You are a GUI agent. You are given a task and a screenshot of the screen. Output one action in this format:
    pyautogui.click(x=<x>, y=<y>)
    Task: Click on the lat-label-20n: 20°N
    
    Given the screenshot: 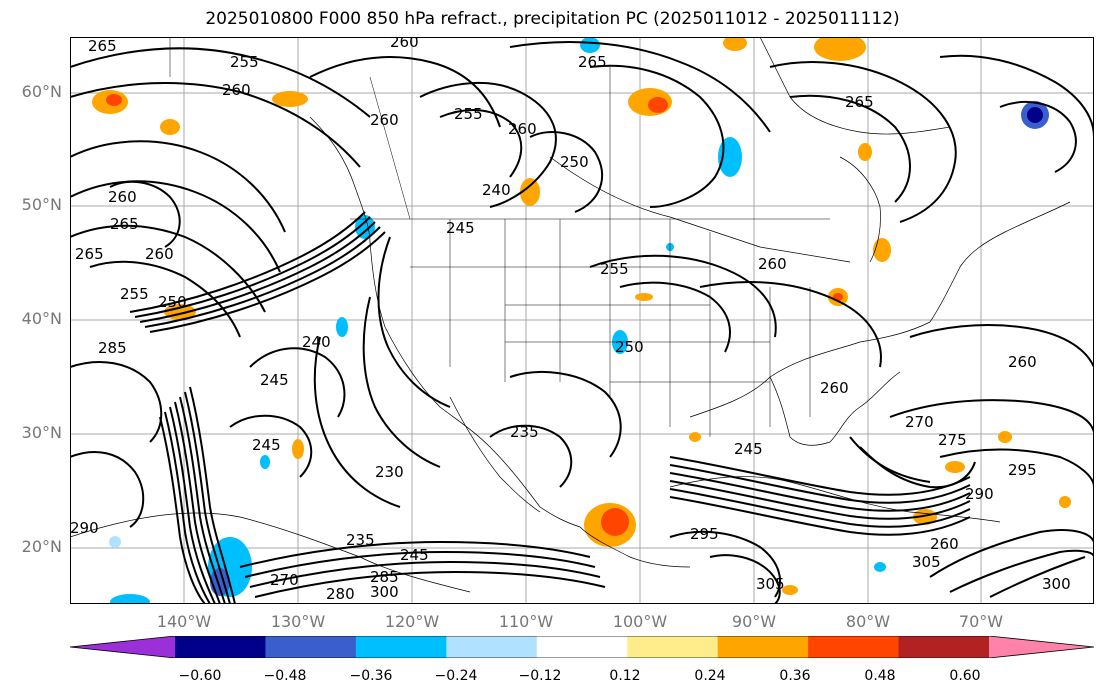 What is the action you would take?
    pyautogui.click(x=41, y=546)
    